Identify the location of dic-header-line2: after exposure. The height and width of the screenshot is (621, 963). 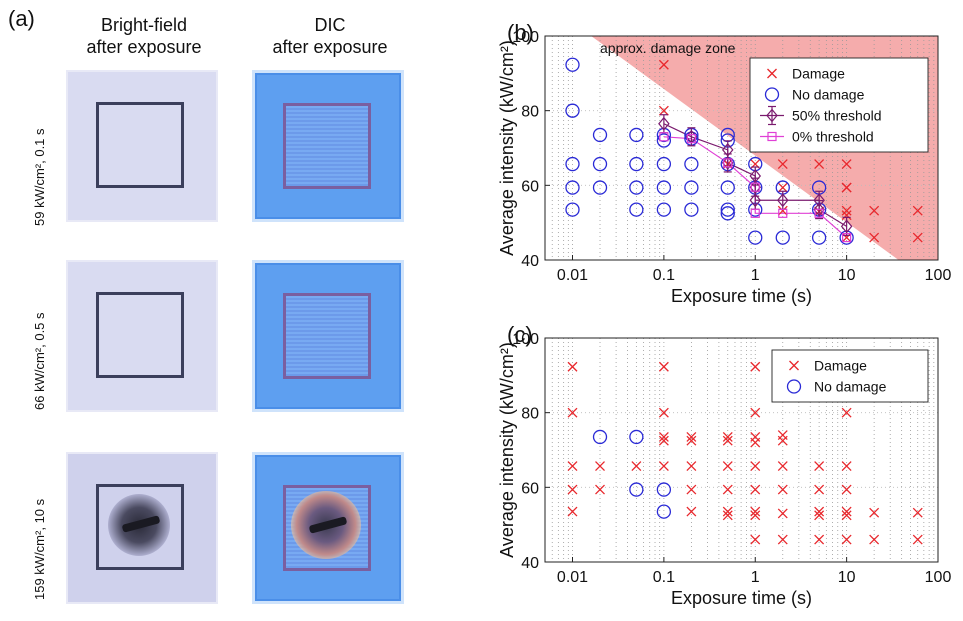
(330, 47).